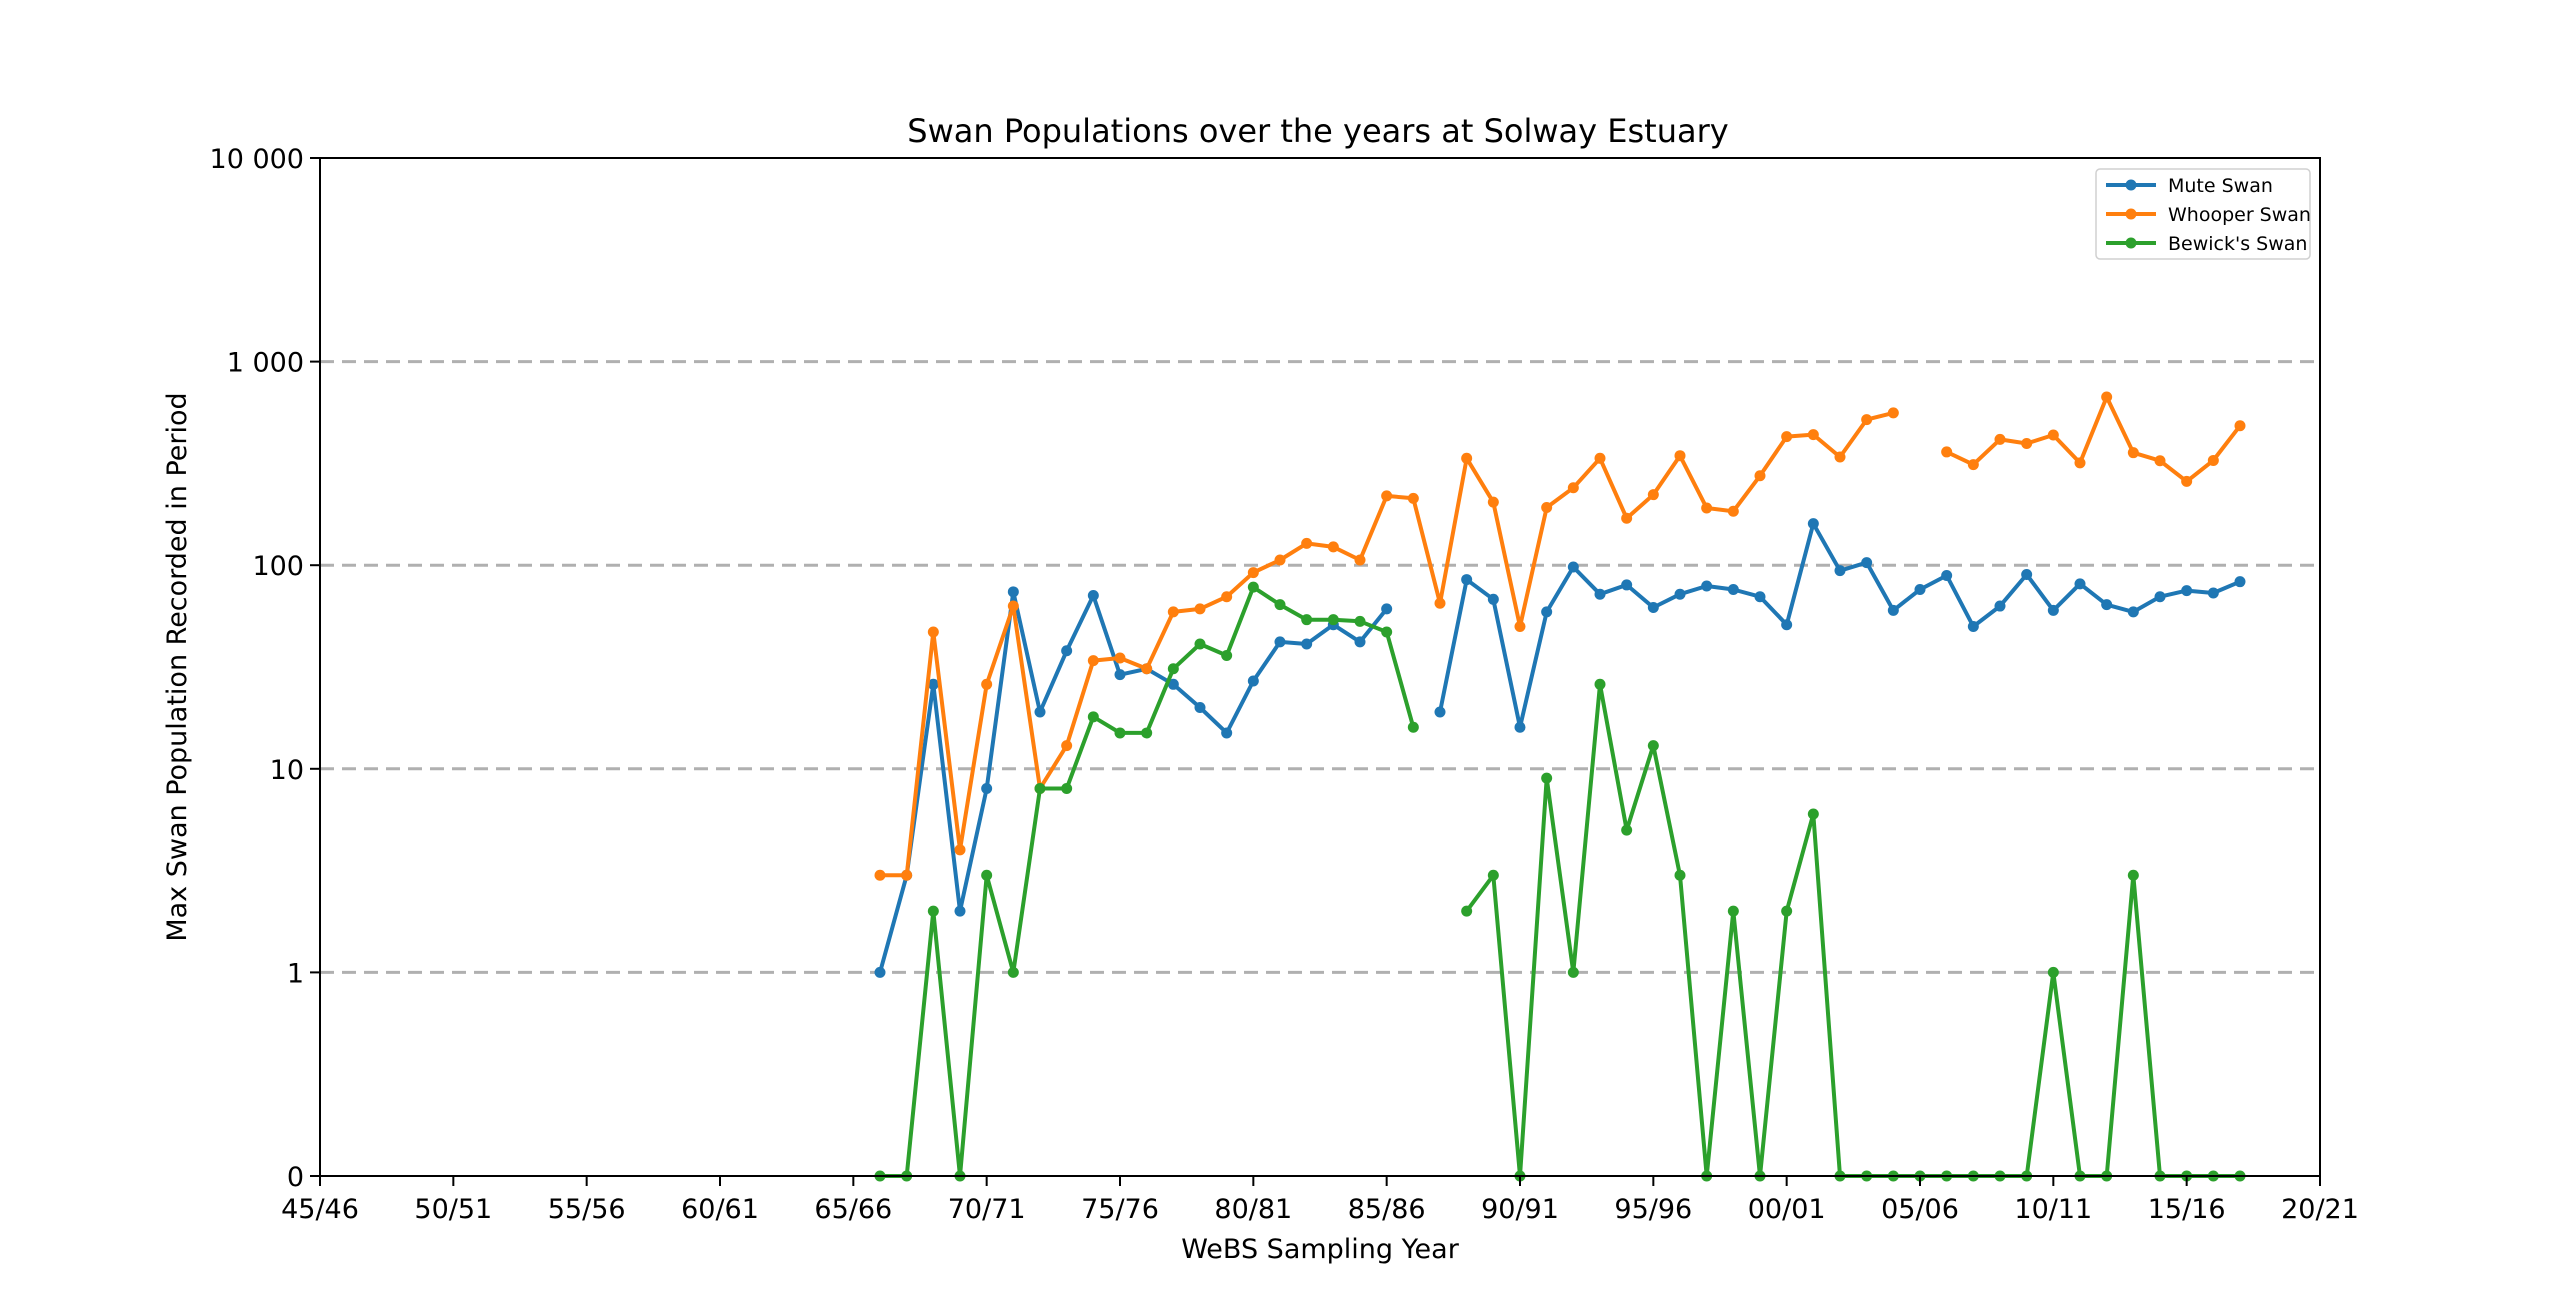  What do you see at coordinates (265, 363) in the screenshot?
I see `y-tick-label: 1 000` at bounding box center [265, 363].